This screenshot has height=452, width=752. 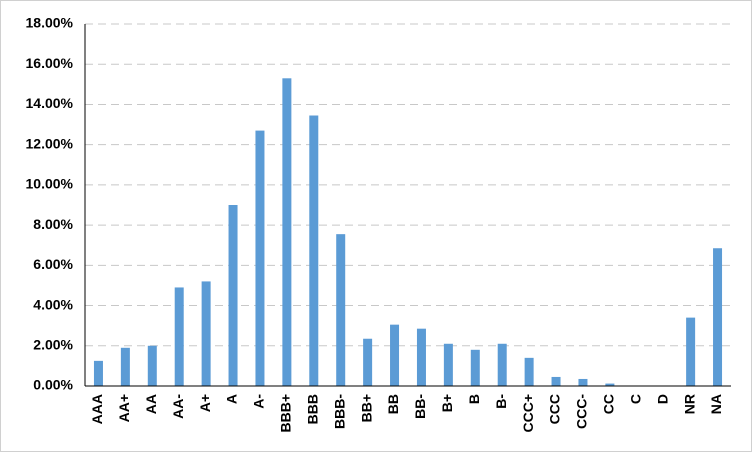 I want to click on x-tick-label: BBB+, so click(x=286, y=413).